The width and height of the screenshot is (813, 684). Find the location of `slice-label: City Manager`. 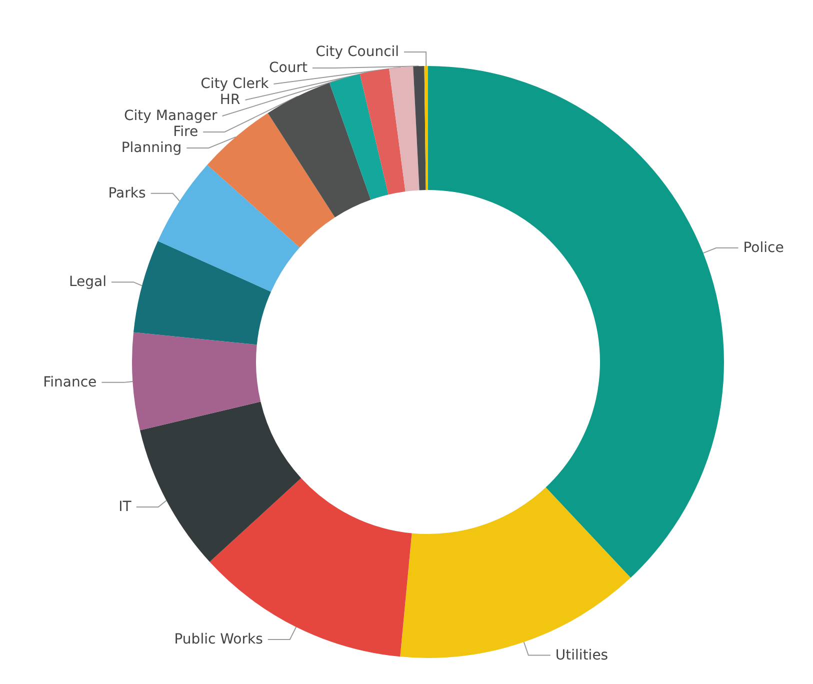

slice-label: City Manager is located at coordinates (171, 116).